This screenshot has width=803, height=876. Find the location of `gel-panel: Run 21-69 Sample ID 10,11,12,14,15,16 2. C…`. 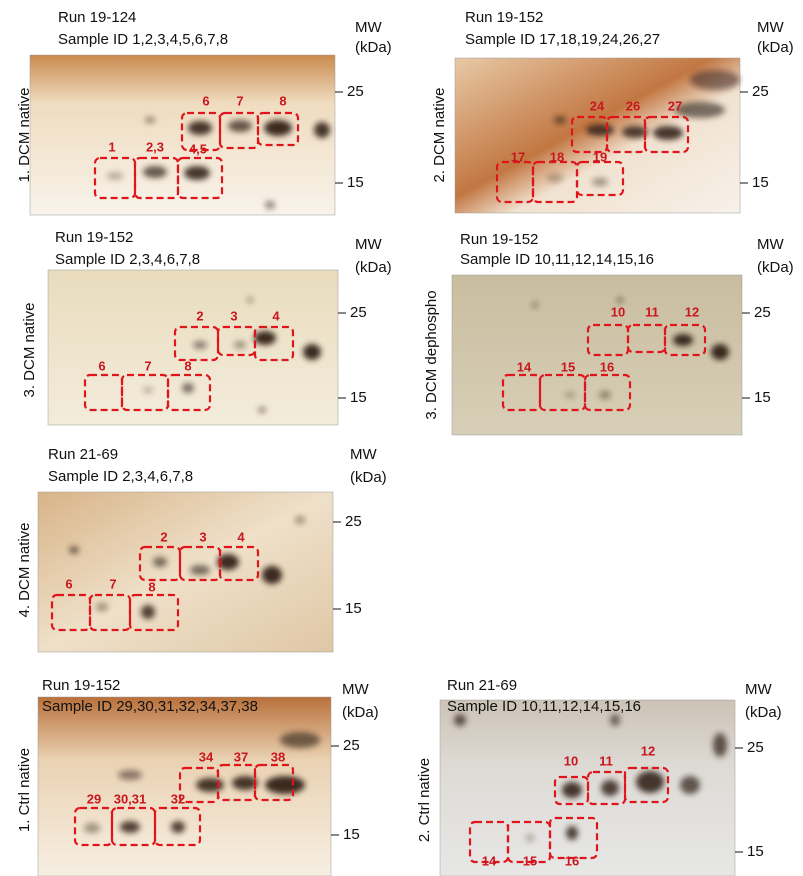

gel-panel: Run 21-69 Sample ID 10,11,12,14,15,16 2. C… is located at coordinates (599, 776).